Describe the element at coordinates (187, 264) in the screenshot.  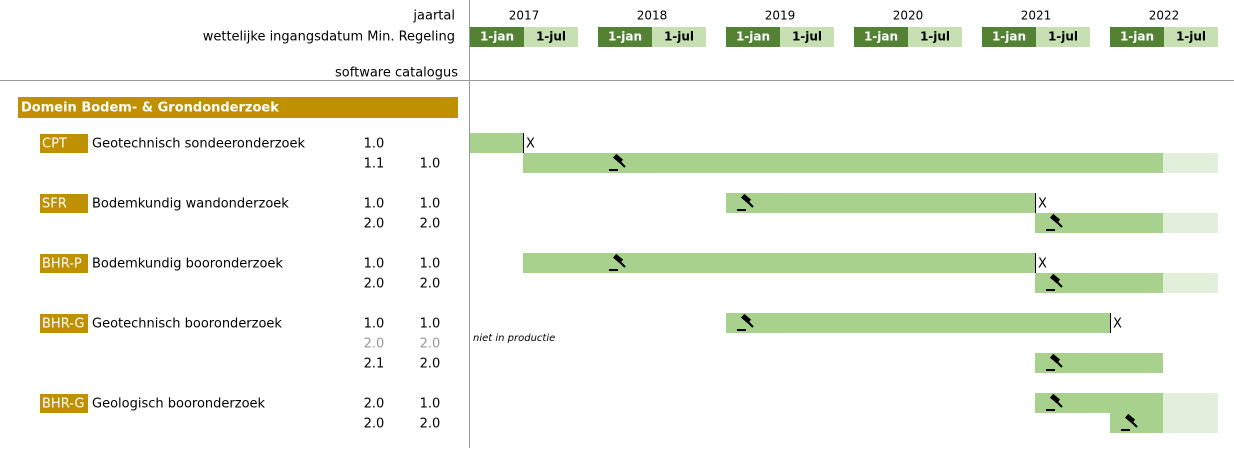
I see `name: Bodemkundig booronderzoek` at that location.